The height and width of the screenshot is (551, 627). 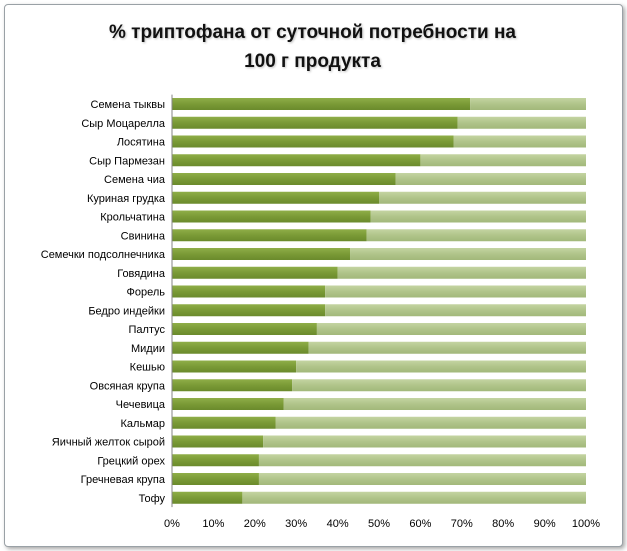 I want to click on chart-title-line-1: % триптофана от суточной потребности на, so click(x=312, y=32).